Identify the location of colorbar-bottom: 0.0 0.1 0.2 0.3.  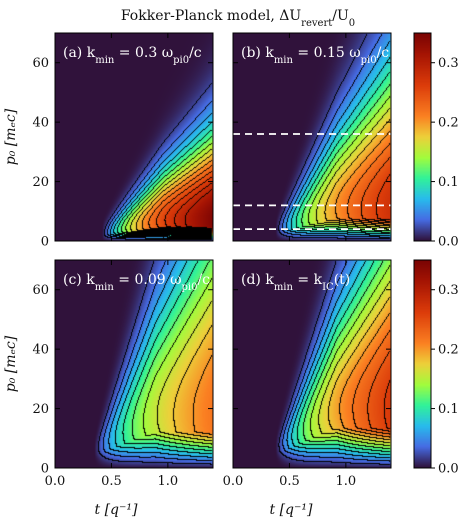
(436, 368).